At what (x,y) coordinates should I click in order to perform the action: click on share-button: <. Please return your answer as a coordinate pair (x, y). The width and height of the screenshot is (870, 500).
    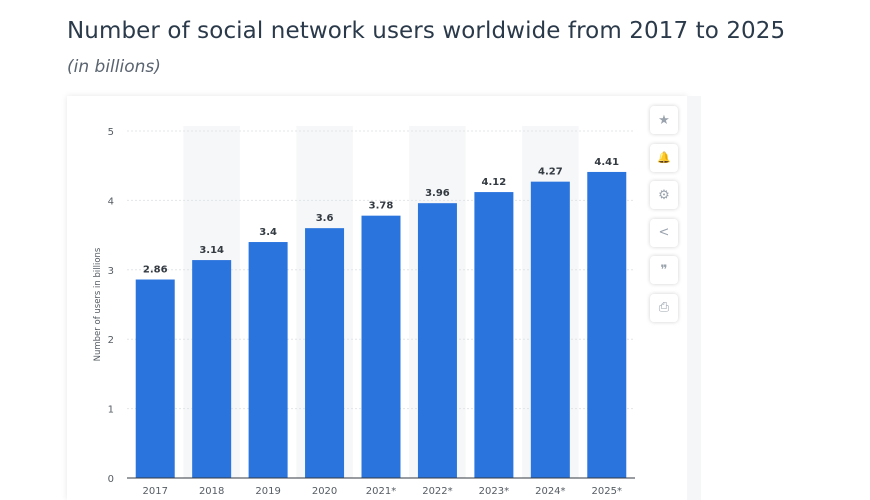
    Looking at the image, I should click on (664, 232).